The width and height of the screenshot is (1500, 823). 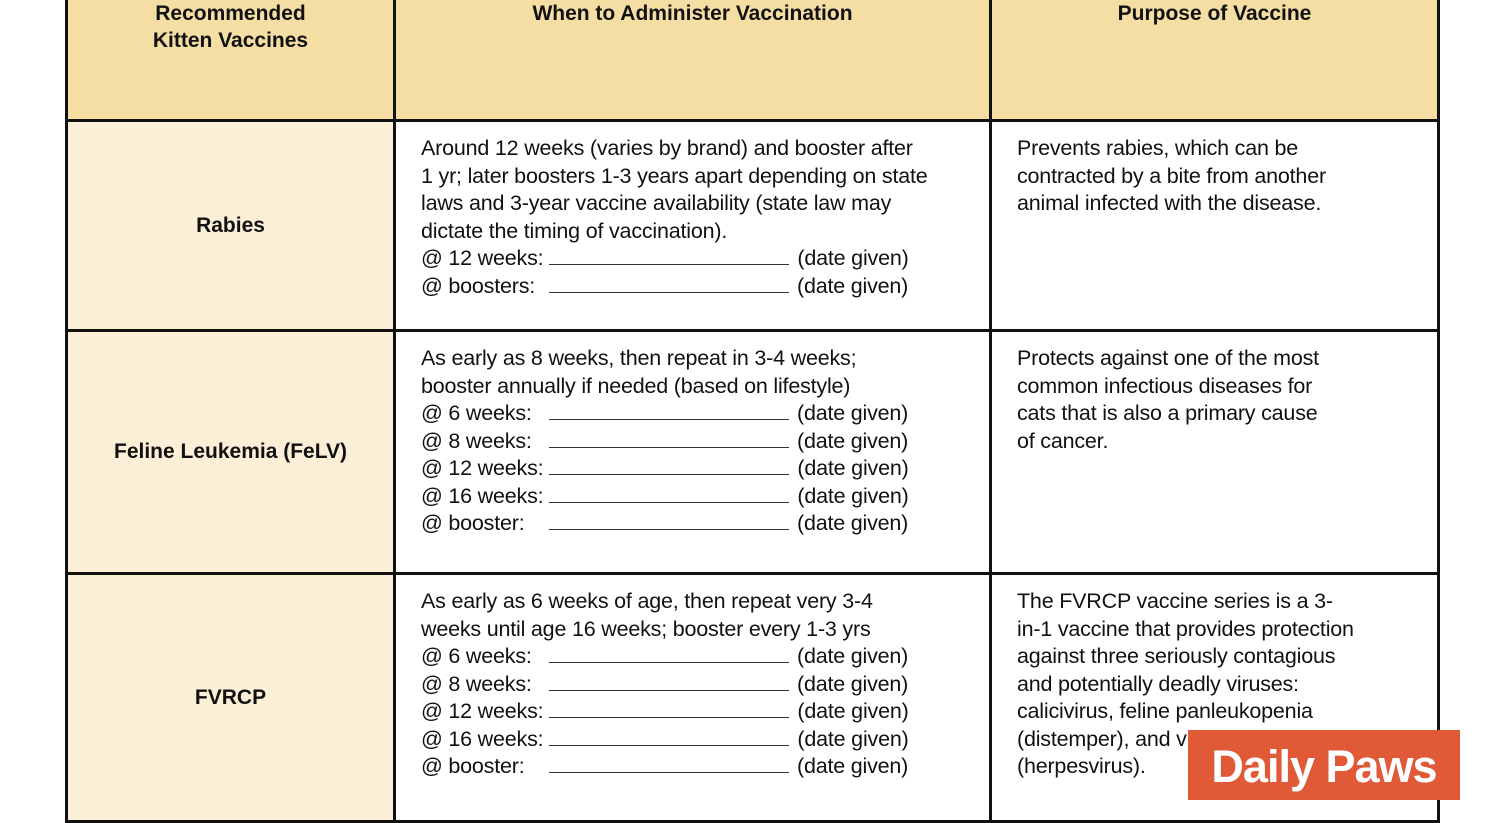 I want to click on header-purpose: Purpose of Vaccine, so click(x=1214, y=61).